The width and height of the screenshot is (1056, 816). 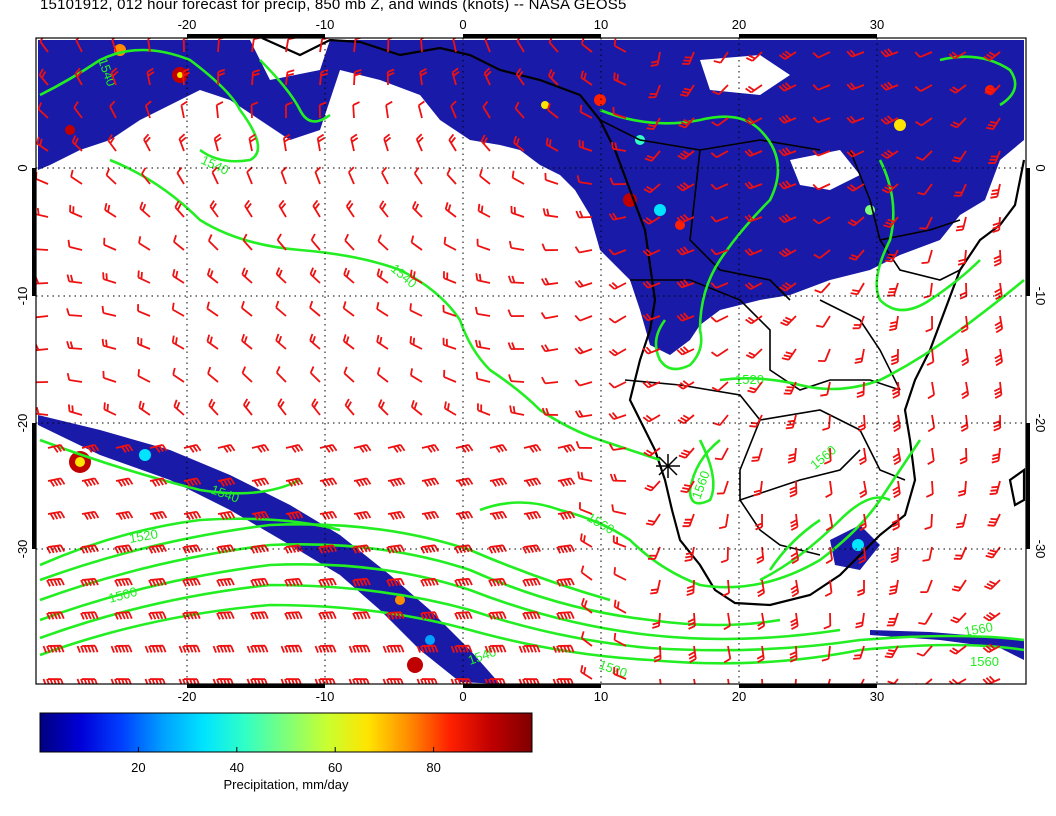 I want to click on lon-tick: 0, so click(x=462, y=696).